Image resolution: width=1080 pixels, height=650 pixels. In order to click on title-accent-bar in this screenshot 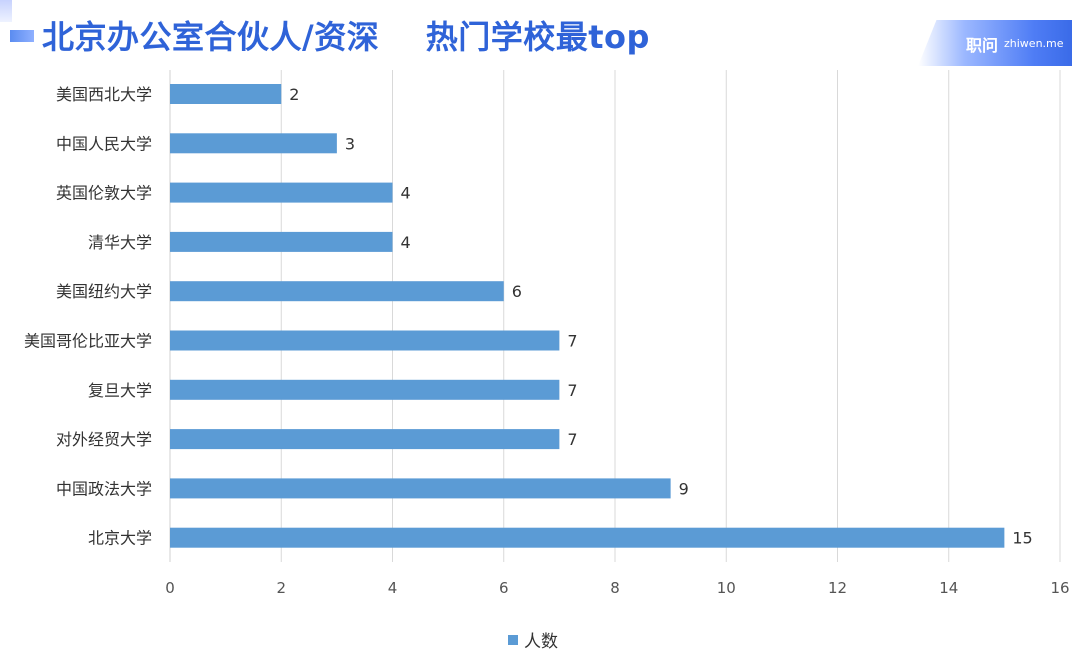, I will do `click(22, 36)`.